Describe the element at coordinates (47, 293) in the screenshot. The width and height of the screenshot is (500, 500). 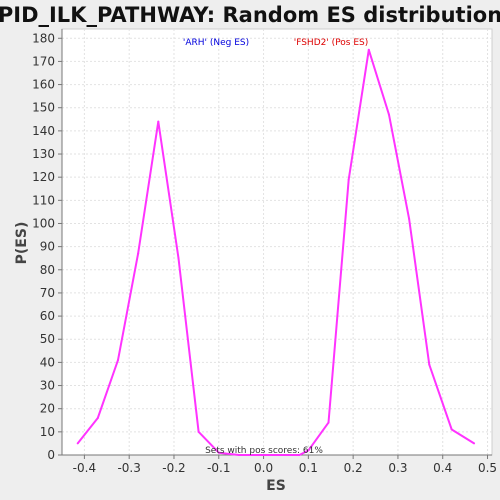
I see `y-tick-label: 70` at that location.